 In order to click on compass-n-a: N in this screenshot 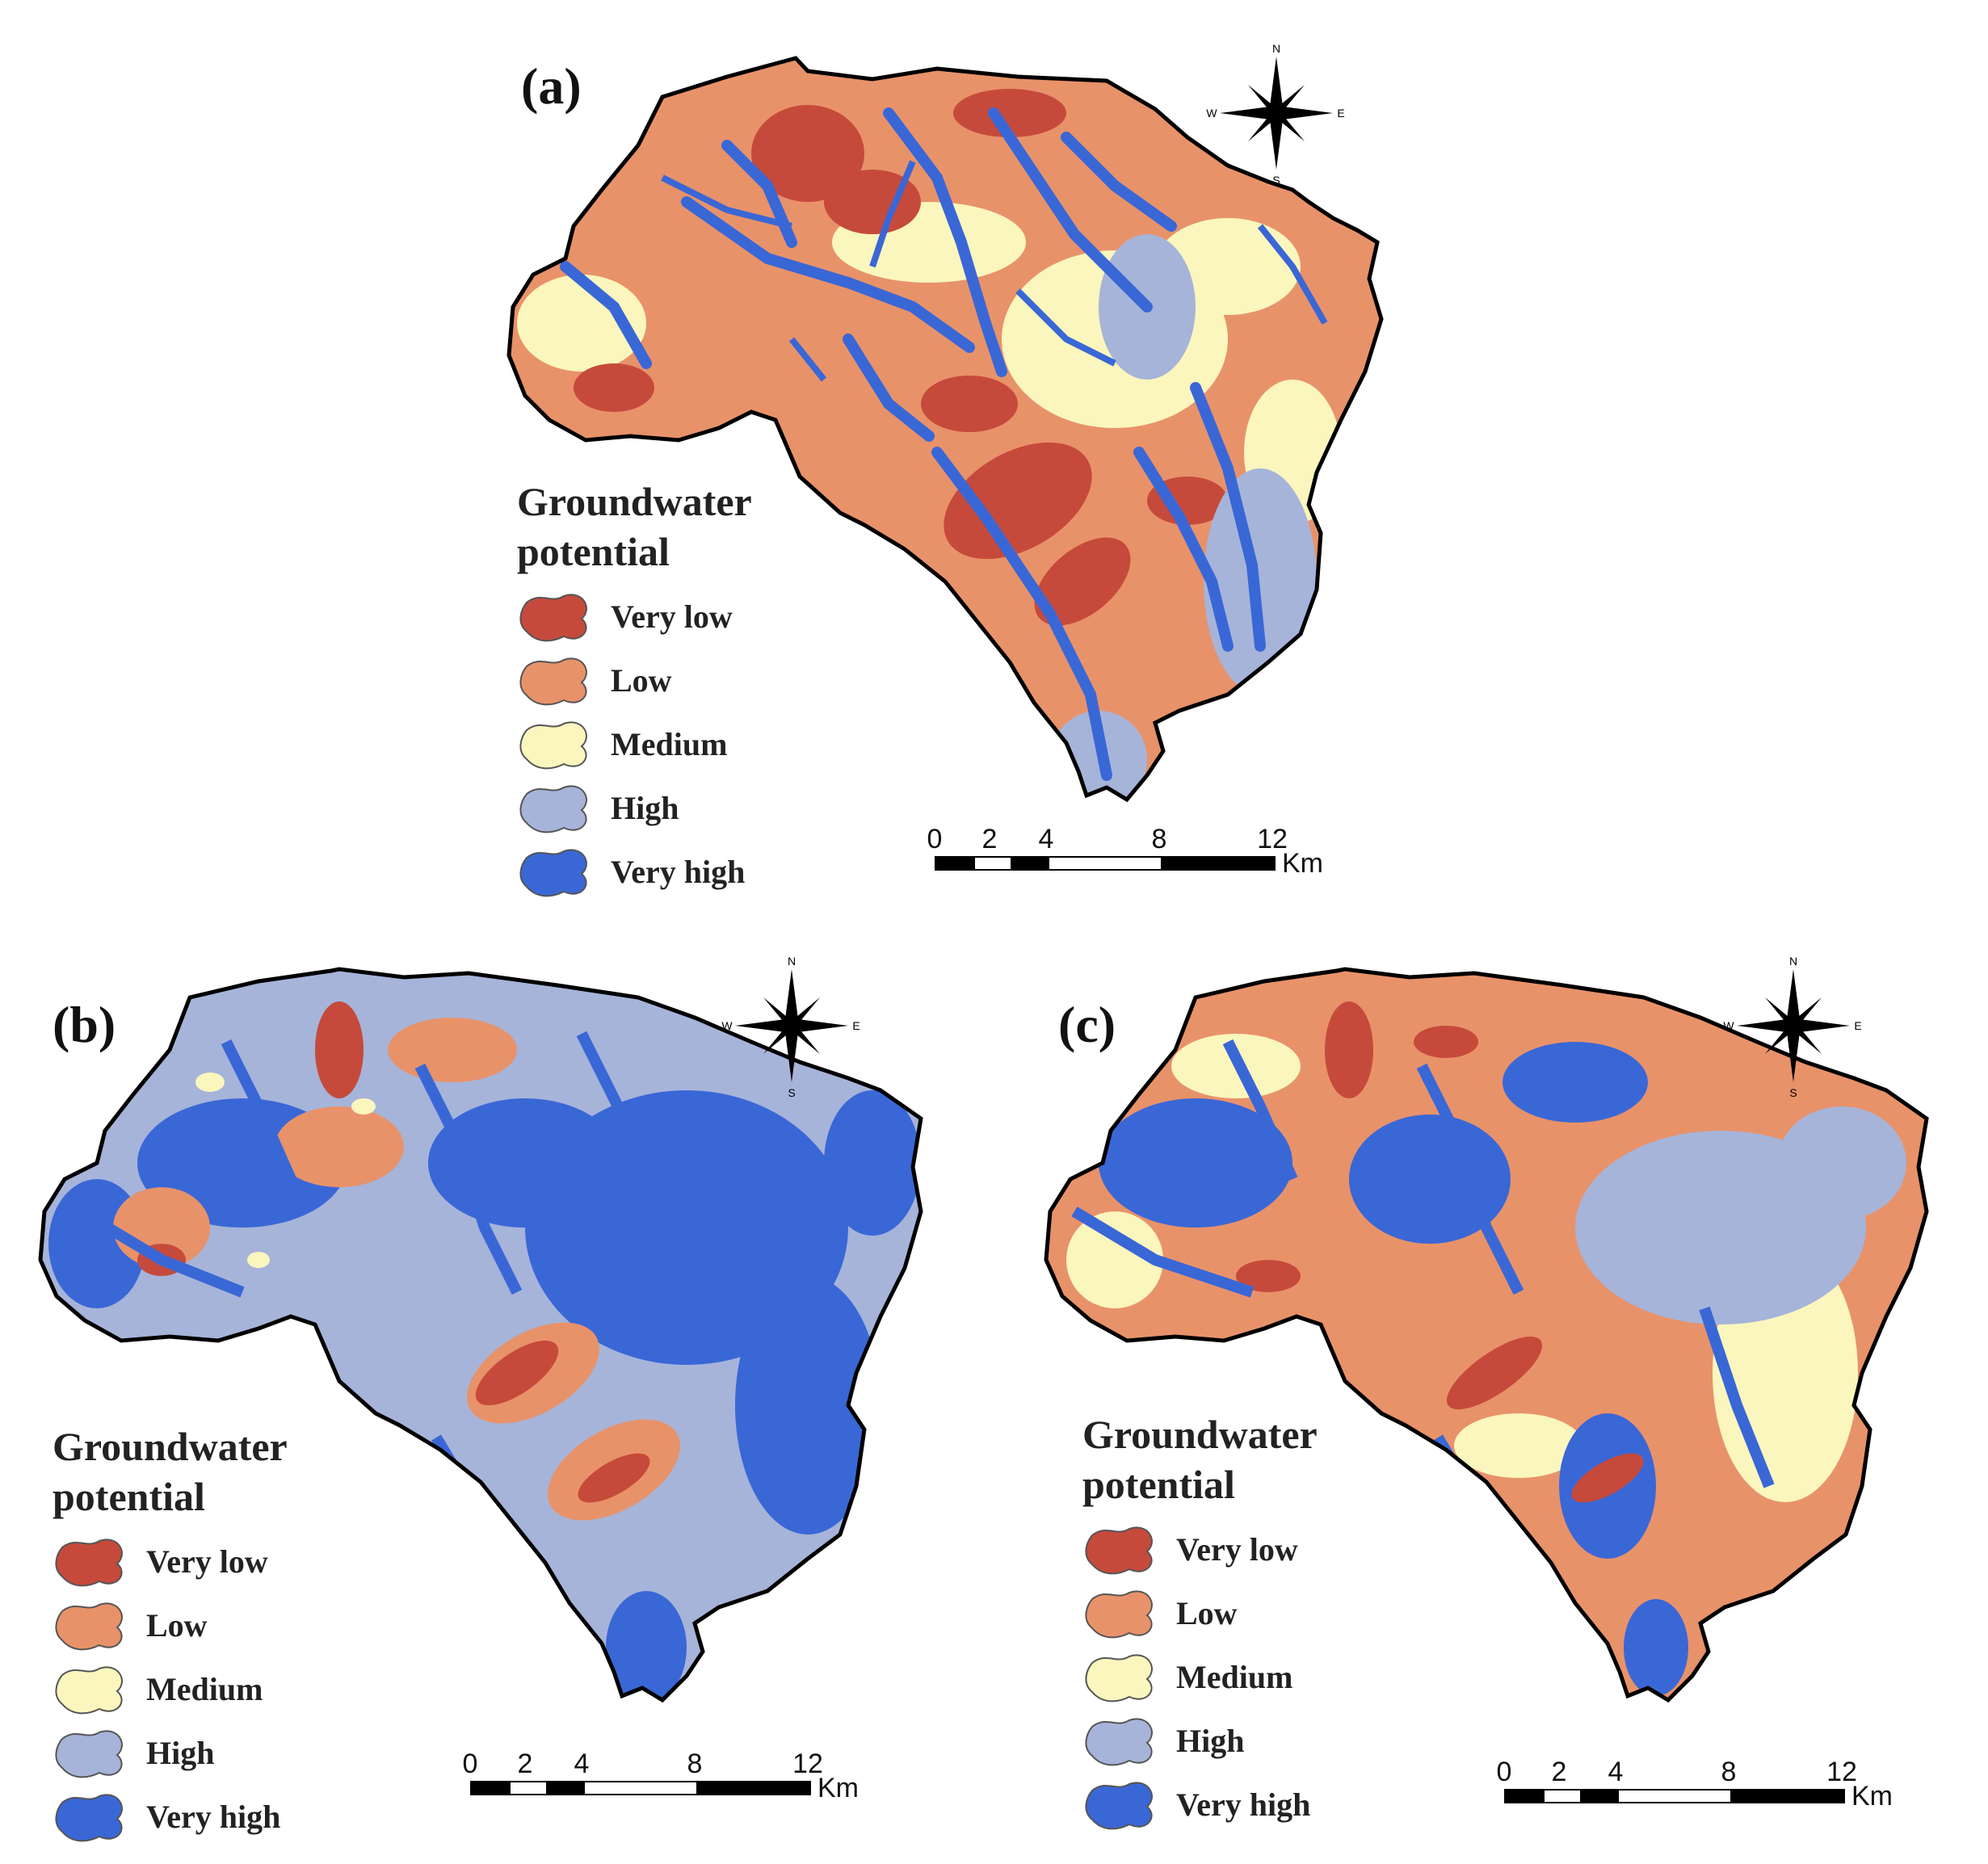, I will do `click(1276, 48)`.